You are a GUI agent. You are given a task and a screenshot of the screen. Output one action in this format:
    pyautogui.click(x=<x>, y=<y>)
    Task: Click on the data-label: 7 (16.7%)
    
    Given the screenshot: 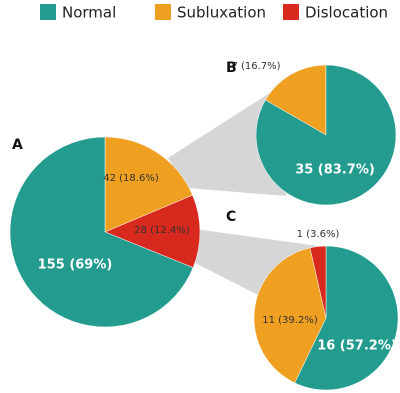 What is the action you would take?
    pyautogui.click(x=255, y=66)
    